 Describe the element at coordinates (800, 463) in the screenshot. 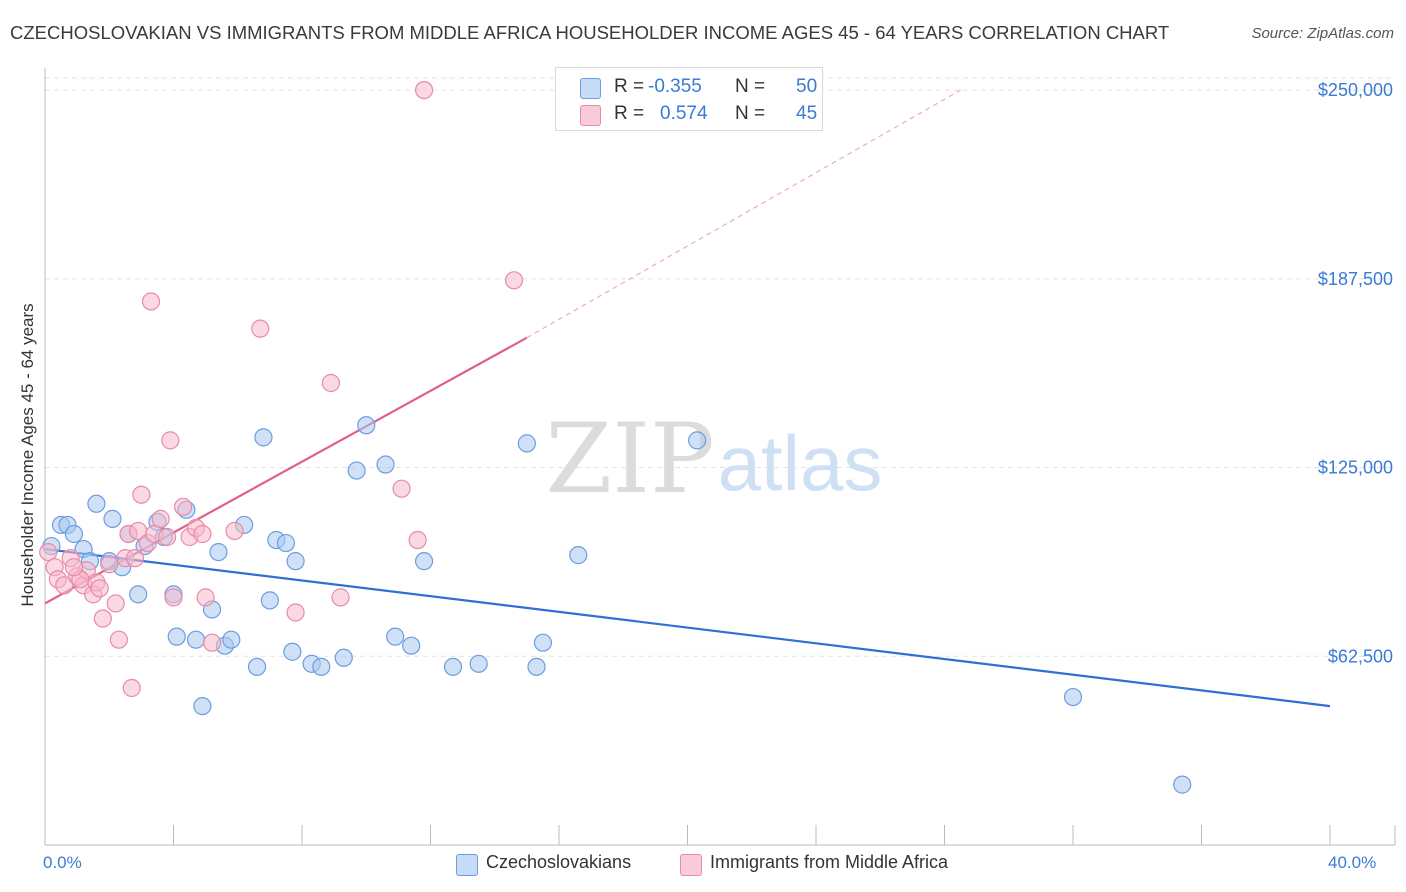

I see `watermark-atlas: atlas` at that location.